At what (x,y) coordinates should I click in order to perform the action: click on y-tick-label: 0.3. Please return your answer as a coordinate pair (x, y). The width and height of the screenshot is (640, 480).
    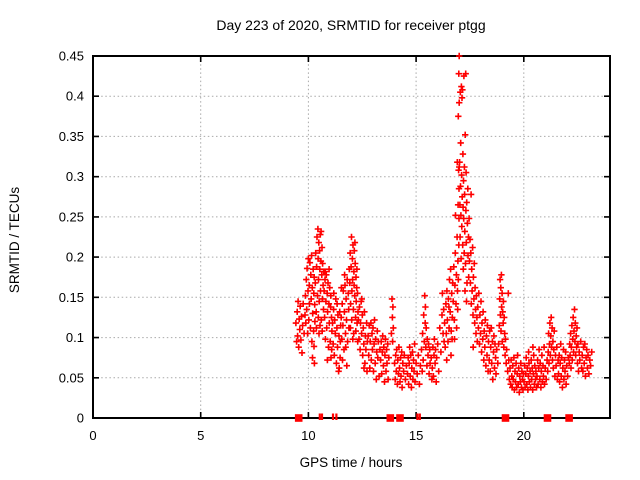
    Looking at the image, I should click on (75, 176).